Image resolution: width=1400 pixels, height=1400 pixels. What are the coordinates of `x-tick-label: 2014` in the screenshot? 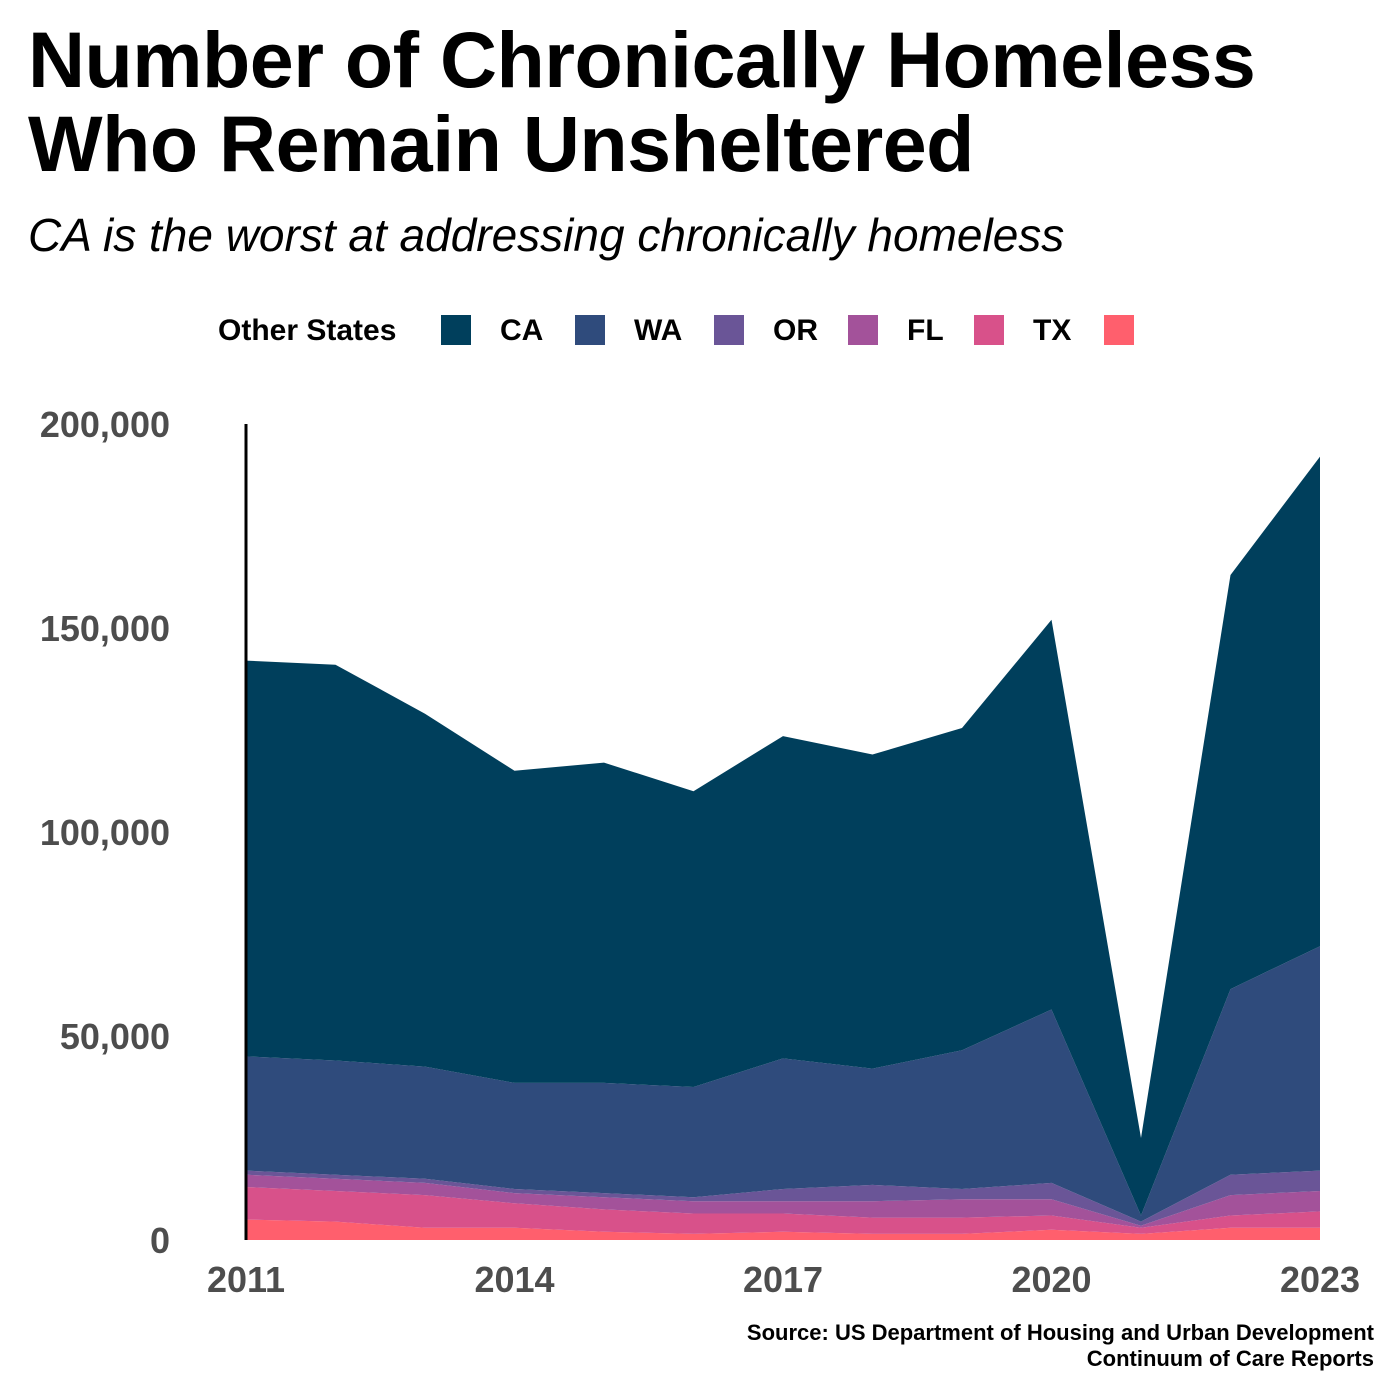 It's located at (514, 1279).